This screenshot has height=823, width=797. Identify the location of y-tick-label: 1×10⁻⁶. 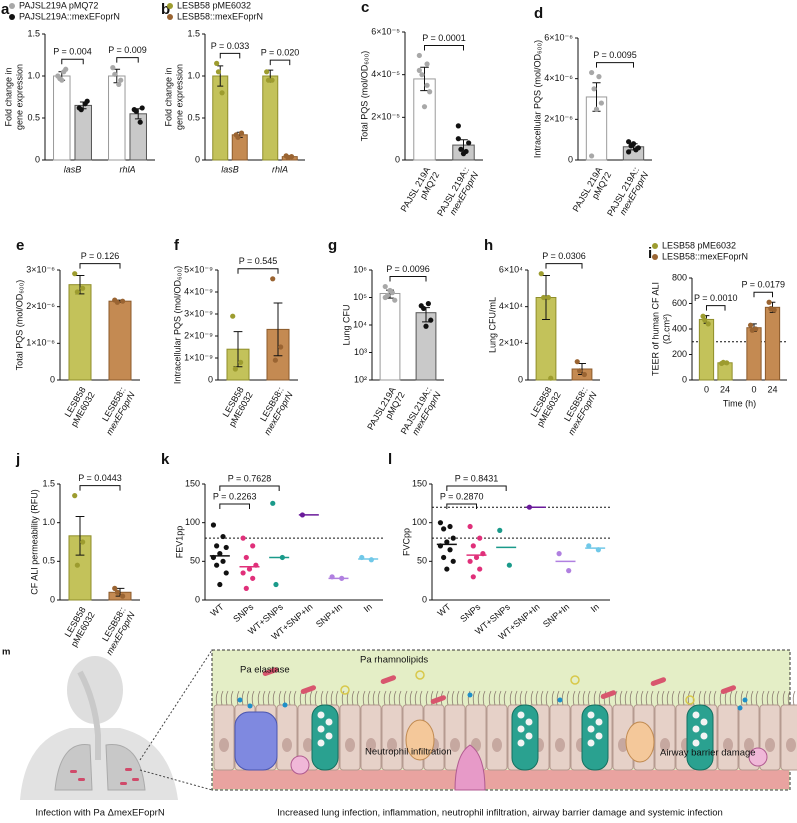
(40, 343).